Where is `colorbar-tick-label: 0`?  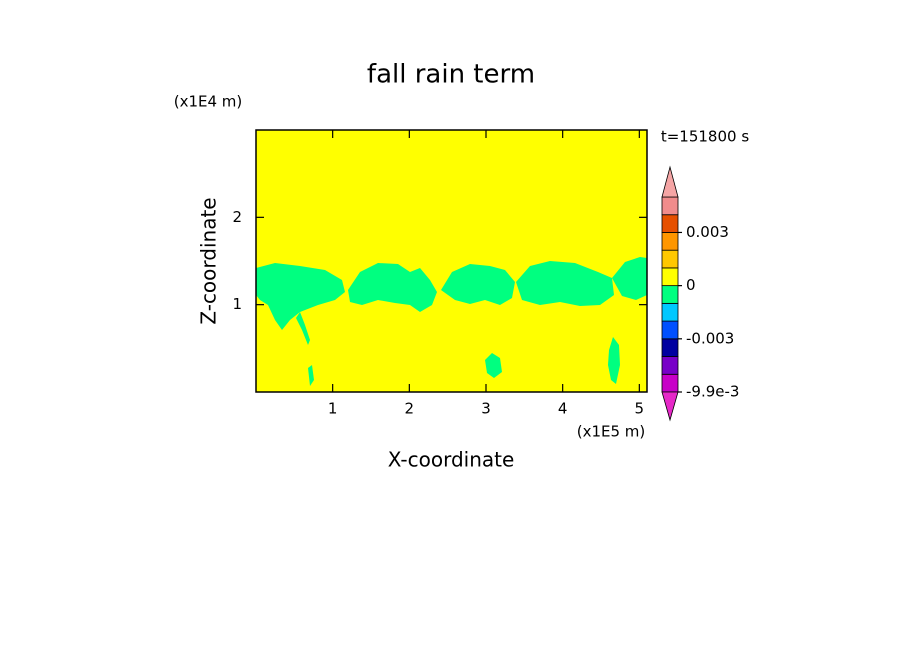
colorbar-tick-label: 0 is located at coordinates (691, 285).